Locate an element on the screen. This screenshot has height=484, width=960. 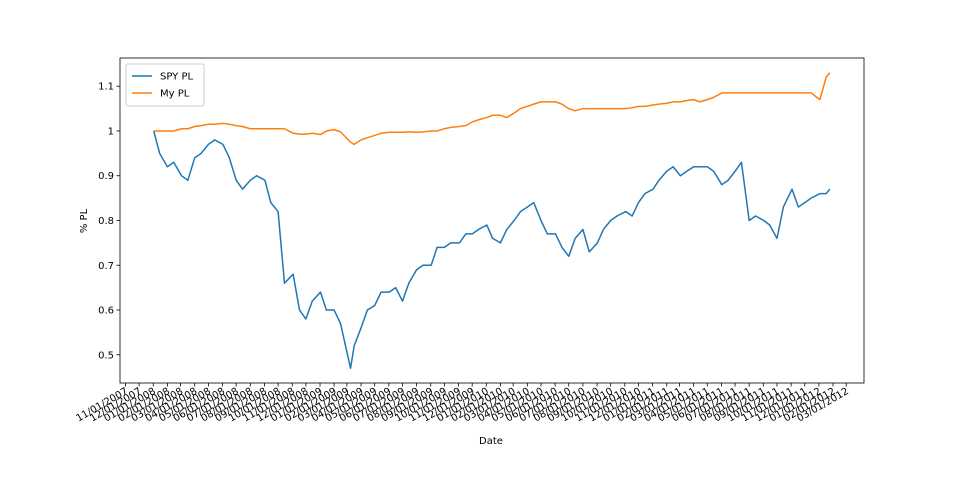
legend: SPY PL My PL is located at coordinates (165, 85).